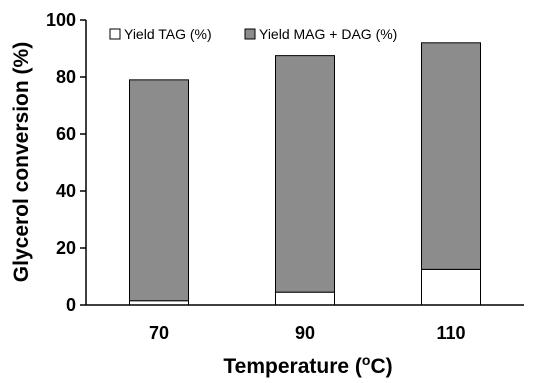 Image resolution: width=536 pixels, height=383 pixels. What do you see at coordinates (66, 134) in the screenshot?
I see `y-tick-label: 60` at bounding box center [66, 134].